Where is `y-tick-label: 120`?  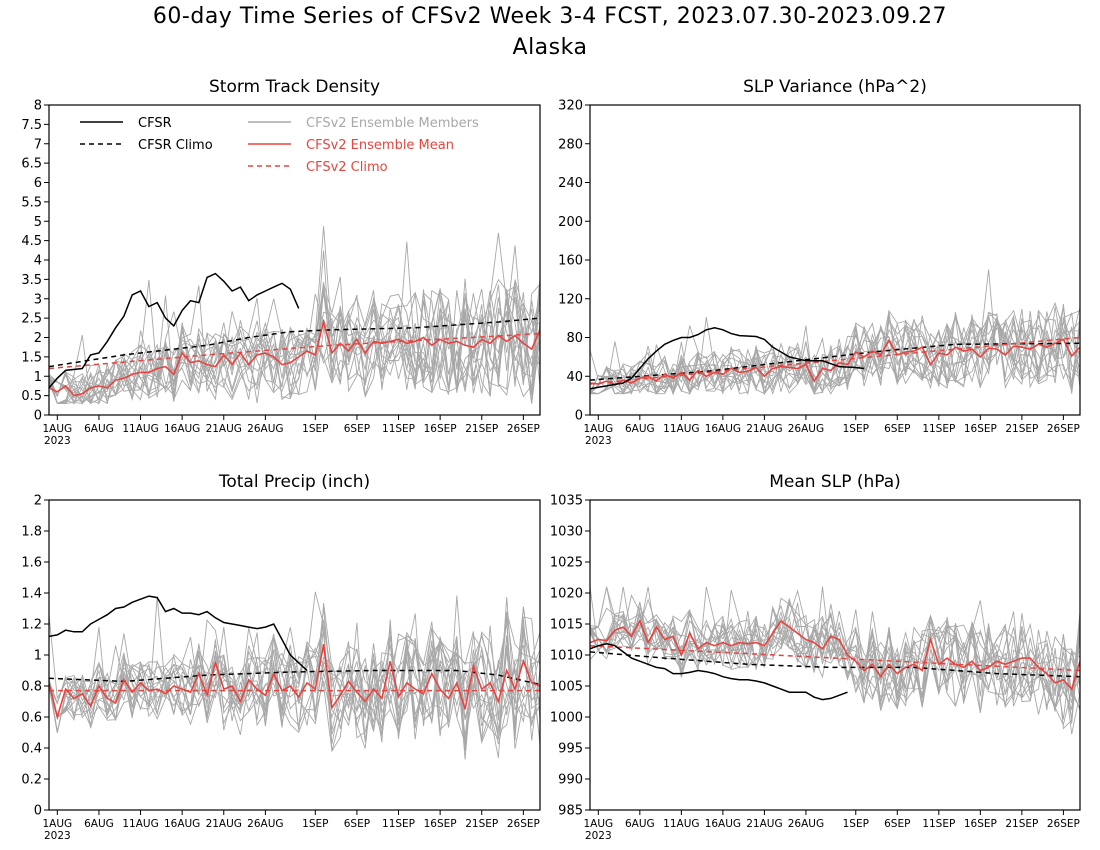
y-tick-label: 120 is located at coordinates (570, 299).